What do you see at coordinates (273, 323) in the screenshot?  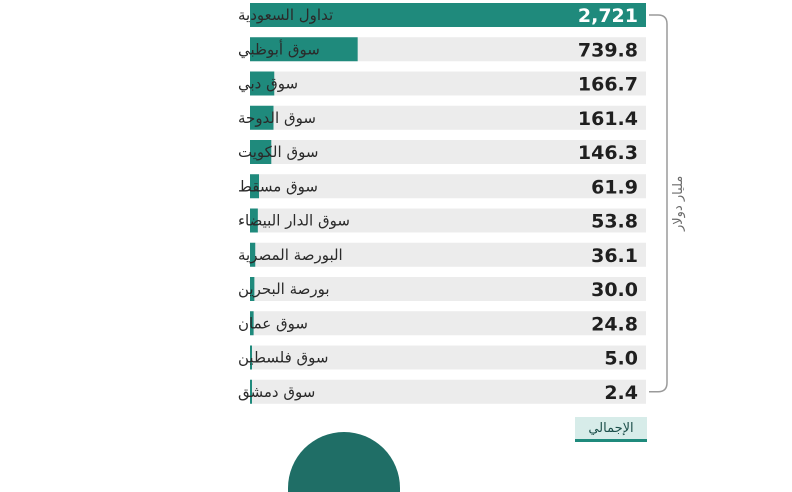 I see `category-label: سوق عمان` at bounding box center [273, 323].